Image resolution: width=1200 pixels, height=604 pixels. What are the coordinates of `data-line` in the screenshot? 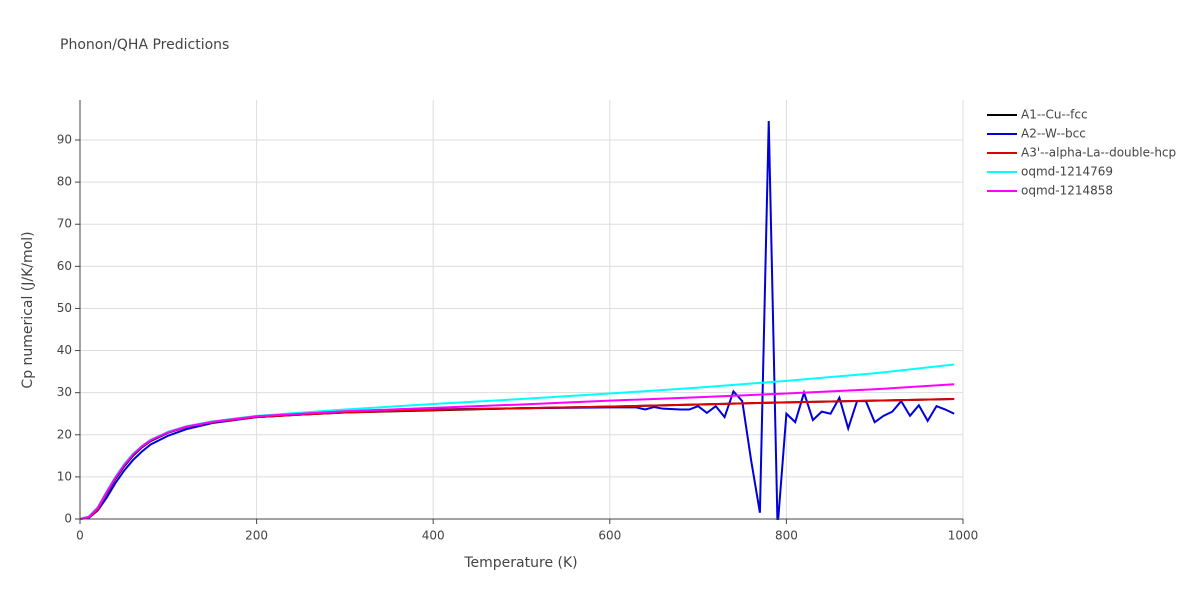 It's located at (517, 458).